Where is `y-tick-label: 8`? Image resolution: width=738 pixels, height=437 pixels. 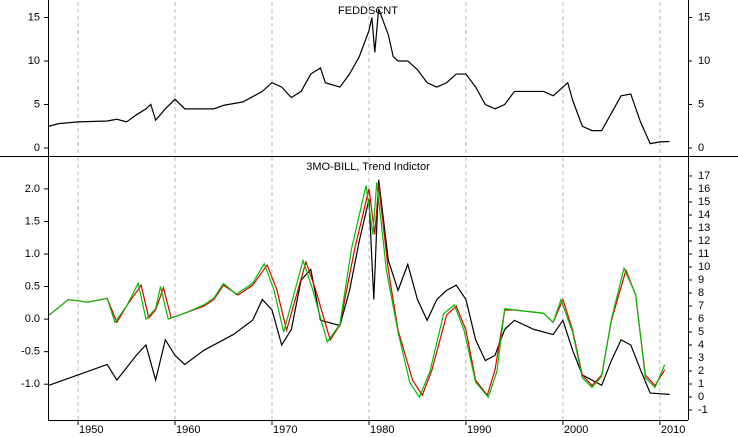 y-tick-label: 8 is located at coordinates (701, 293).